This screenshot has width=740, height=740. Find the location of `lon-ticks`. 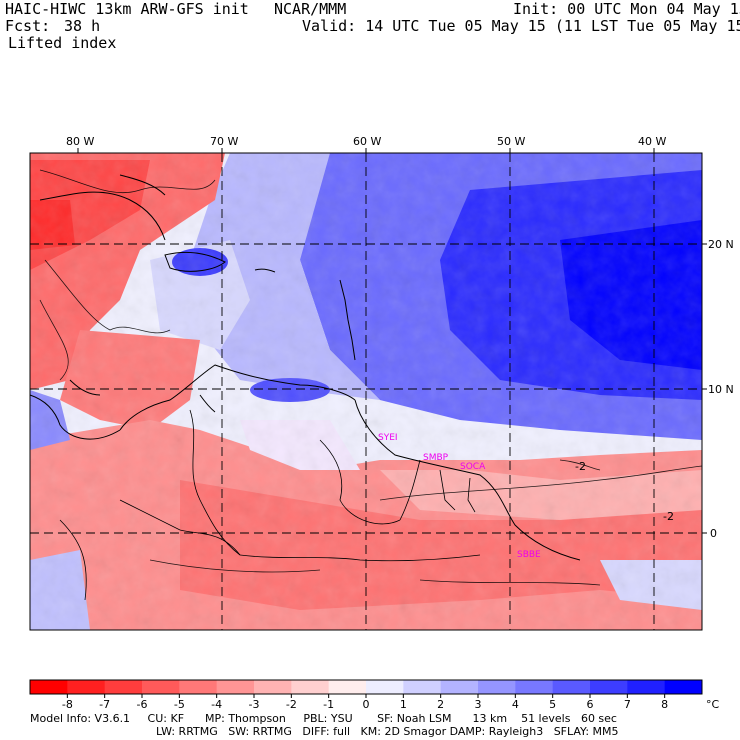

lon-ticks is located at coordinates (366, 150).